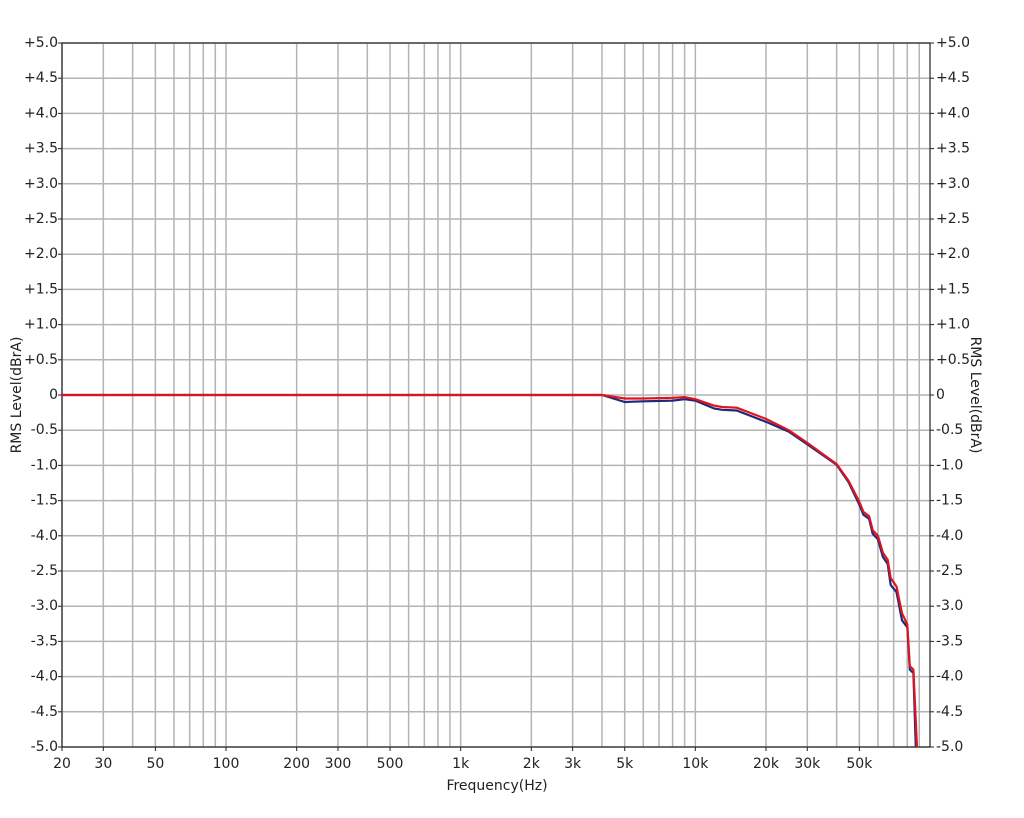 Image resolution: width=1024 pixels, height=818 pixels. What do you see at coordinates (17, 395) in the screenshot?
I see `y-axis-label: RMS Level(dBrA)` at bounding box center [17, 395].